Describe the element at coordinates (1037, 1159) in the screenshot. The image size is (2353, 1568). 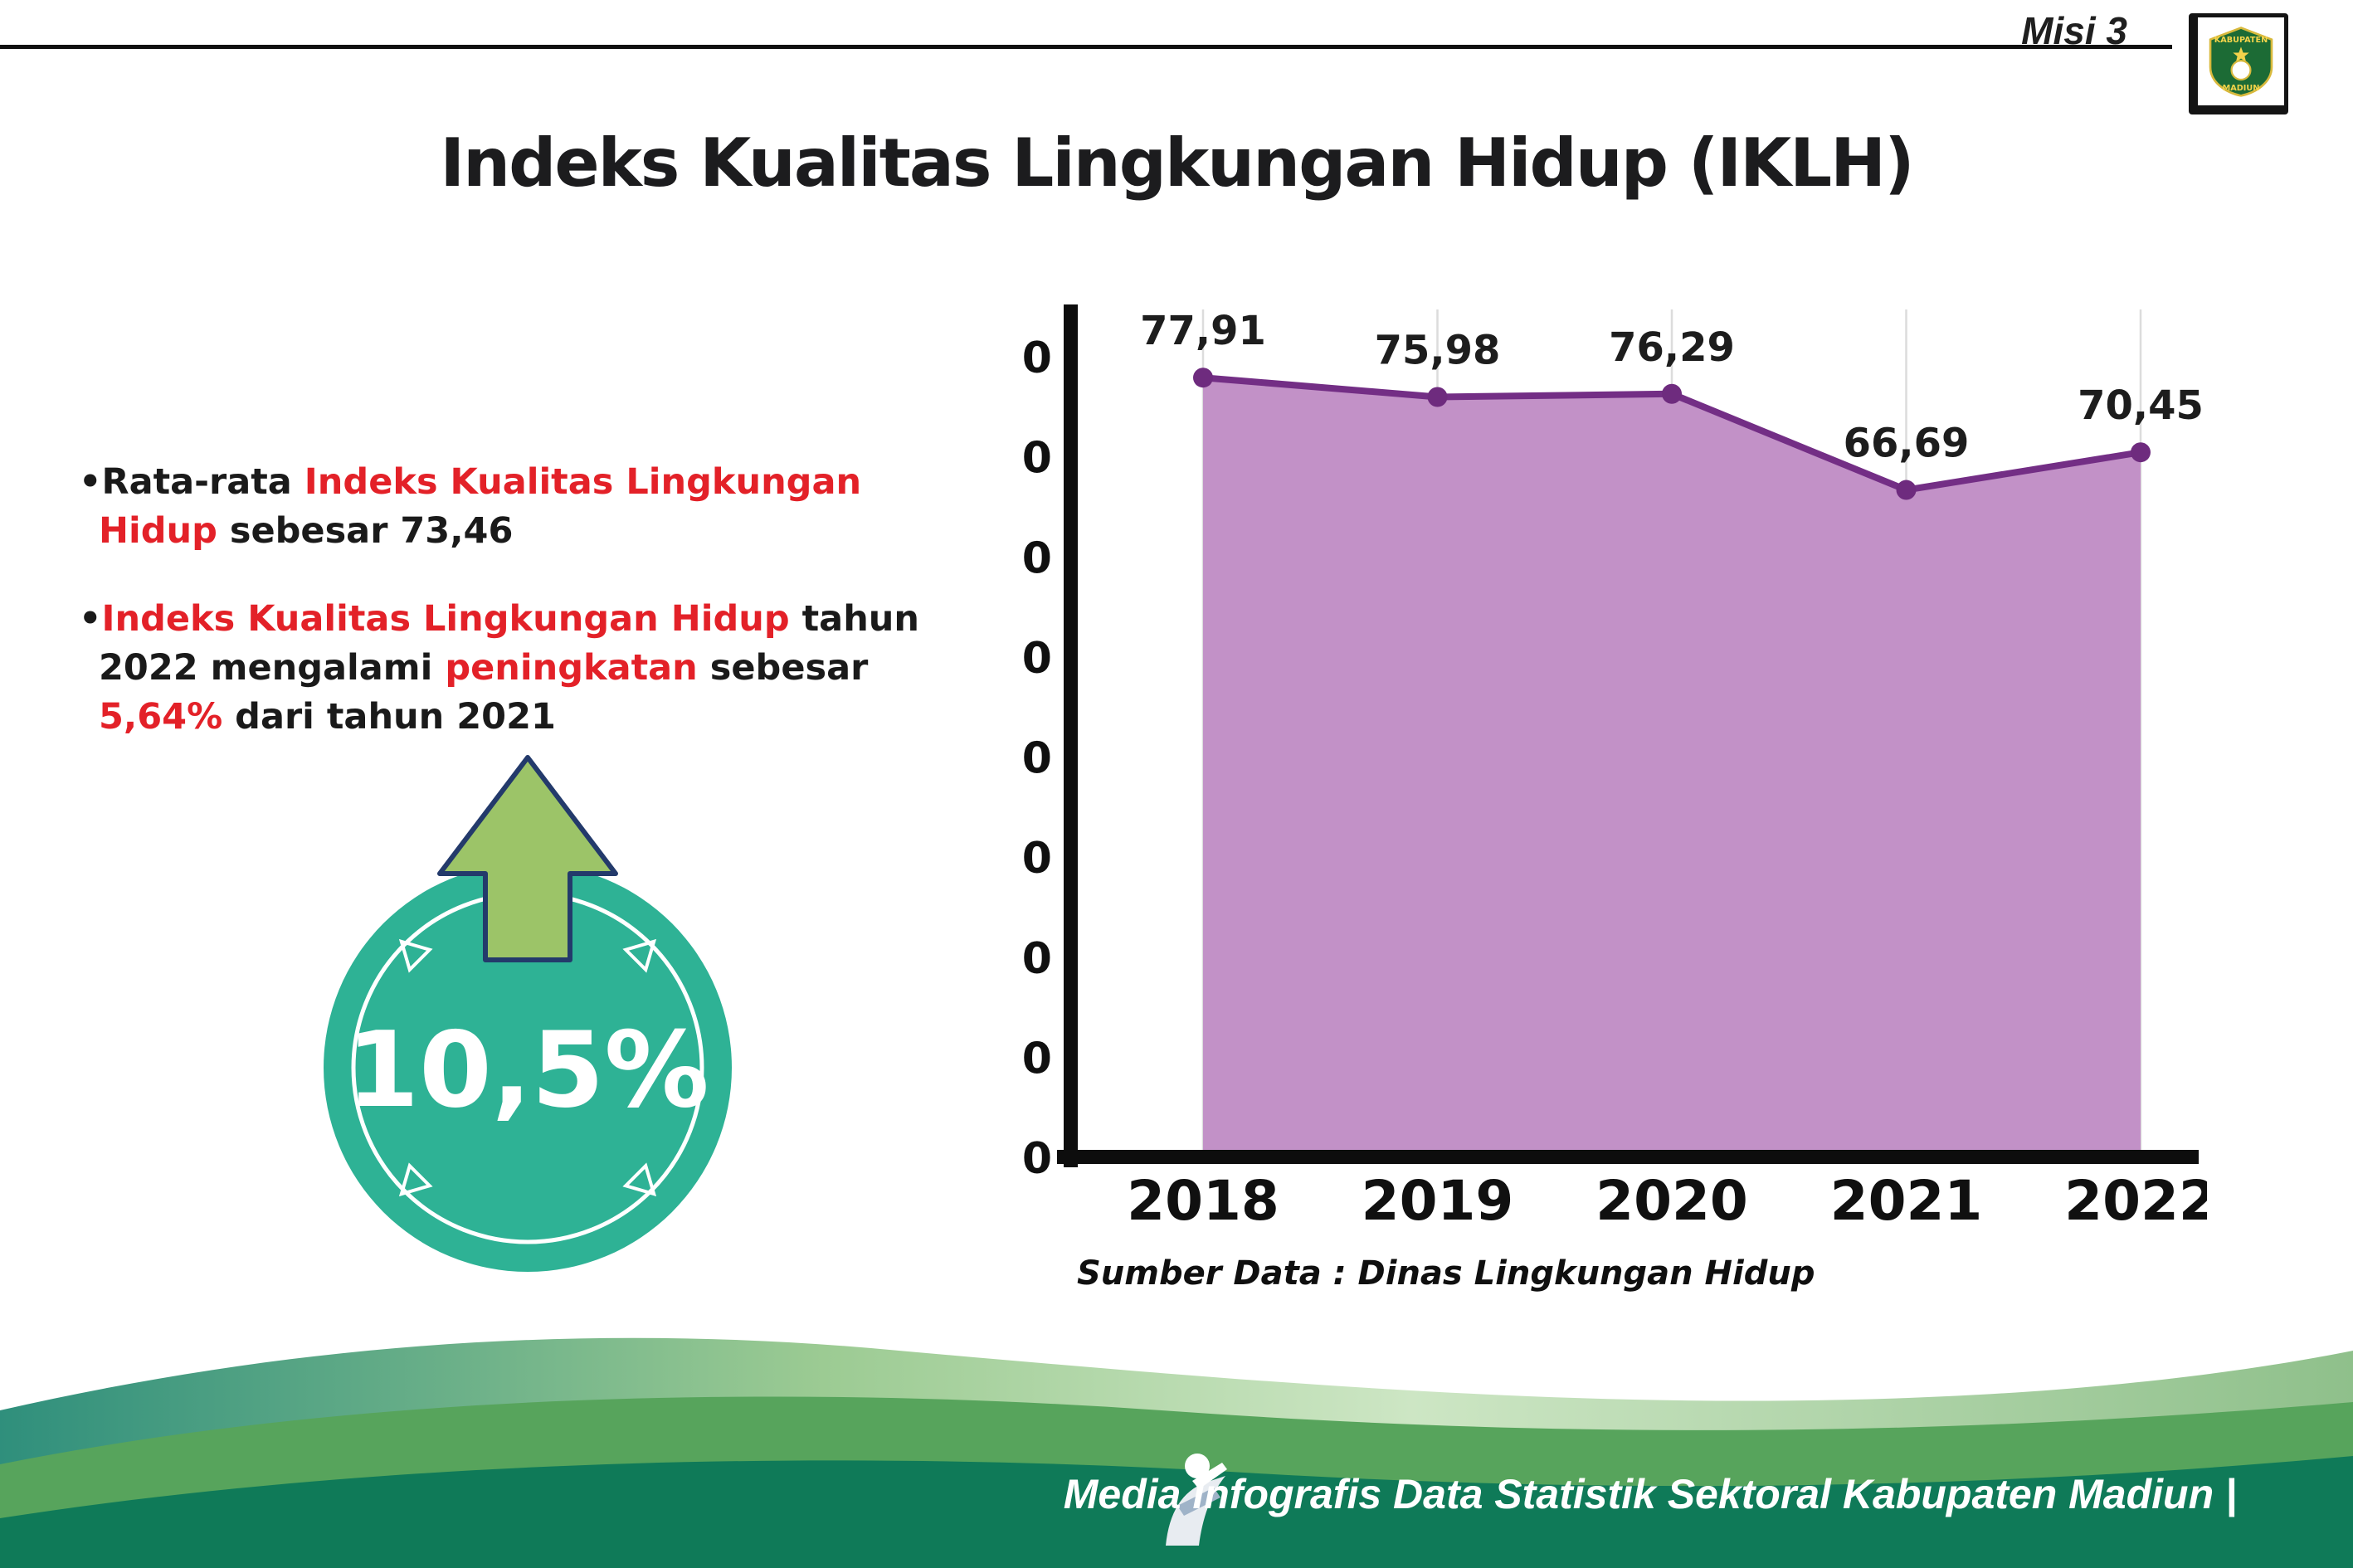
I see `svg-text: 0` at that location.